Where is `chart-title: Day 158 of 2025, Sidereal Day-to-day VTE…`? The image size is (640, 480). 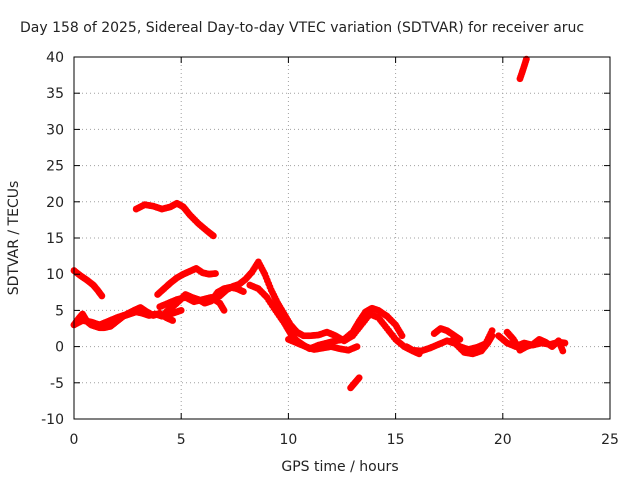 chart-title: Day 158 of 2025, Sidereal Day-to-day VTE… is located at coordinates (302, 28).